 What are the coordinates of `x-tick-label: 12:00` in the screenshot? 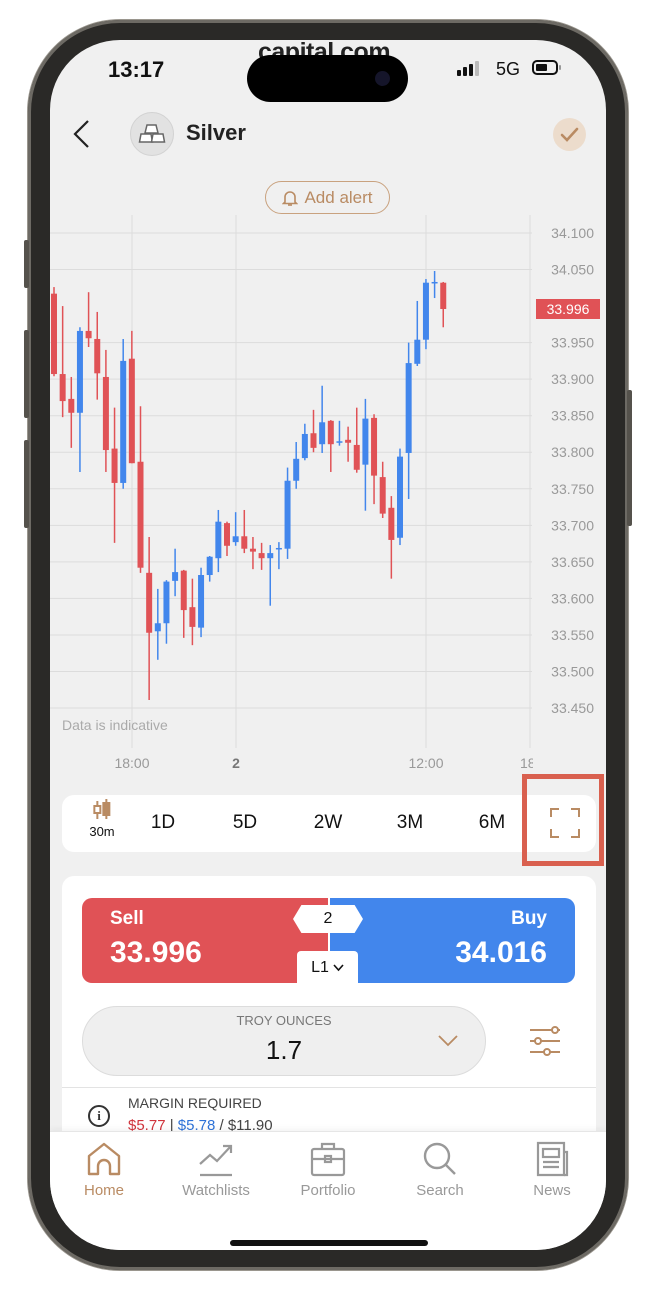 It's located at (425, 763).